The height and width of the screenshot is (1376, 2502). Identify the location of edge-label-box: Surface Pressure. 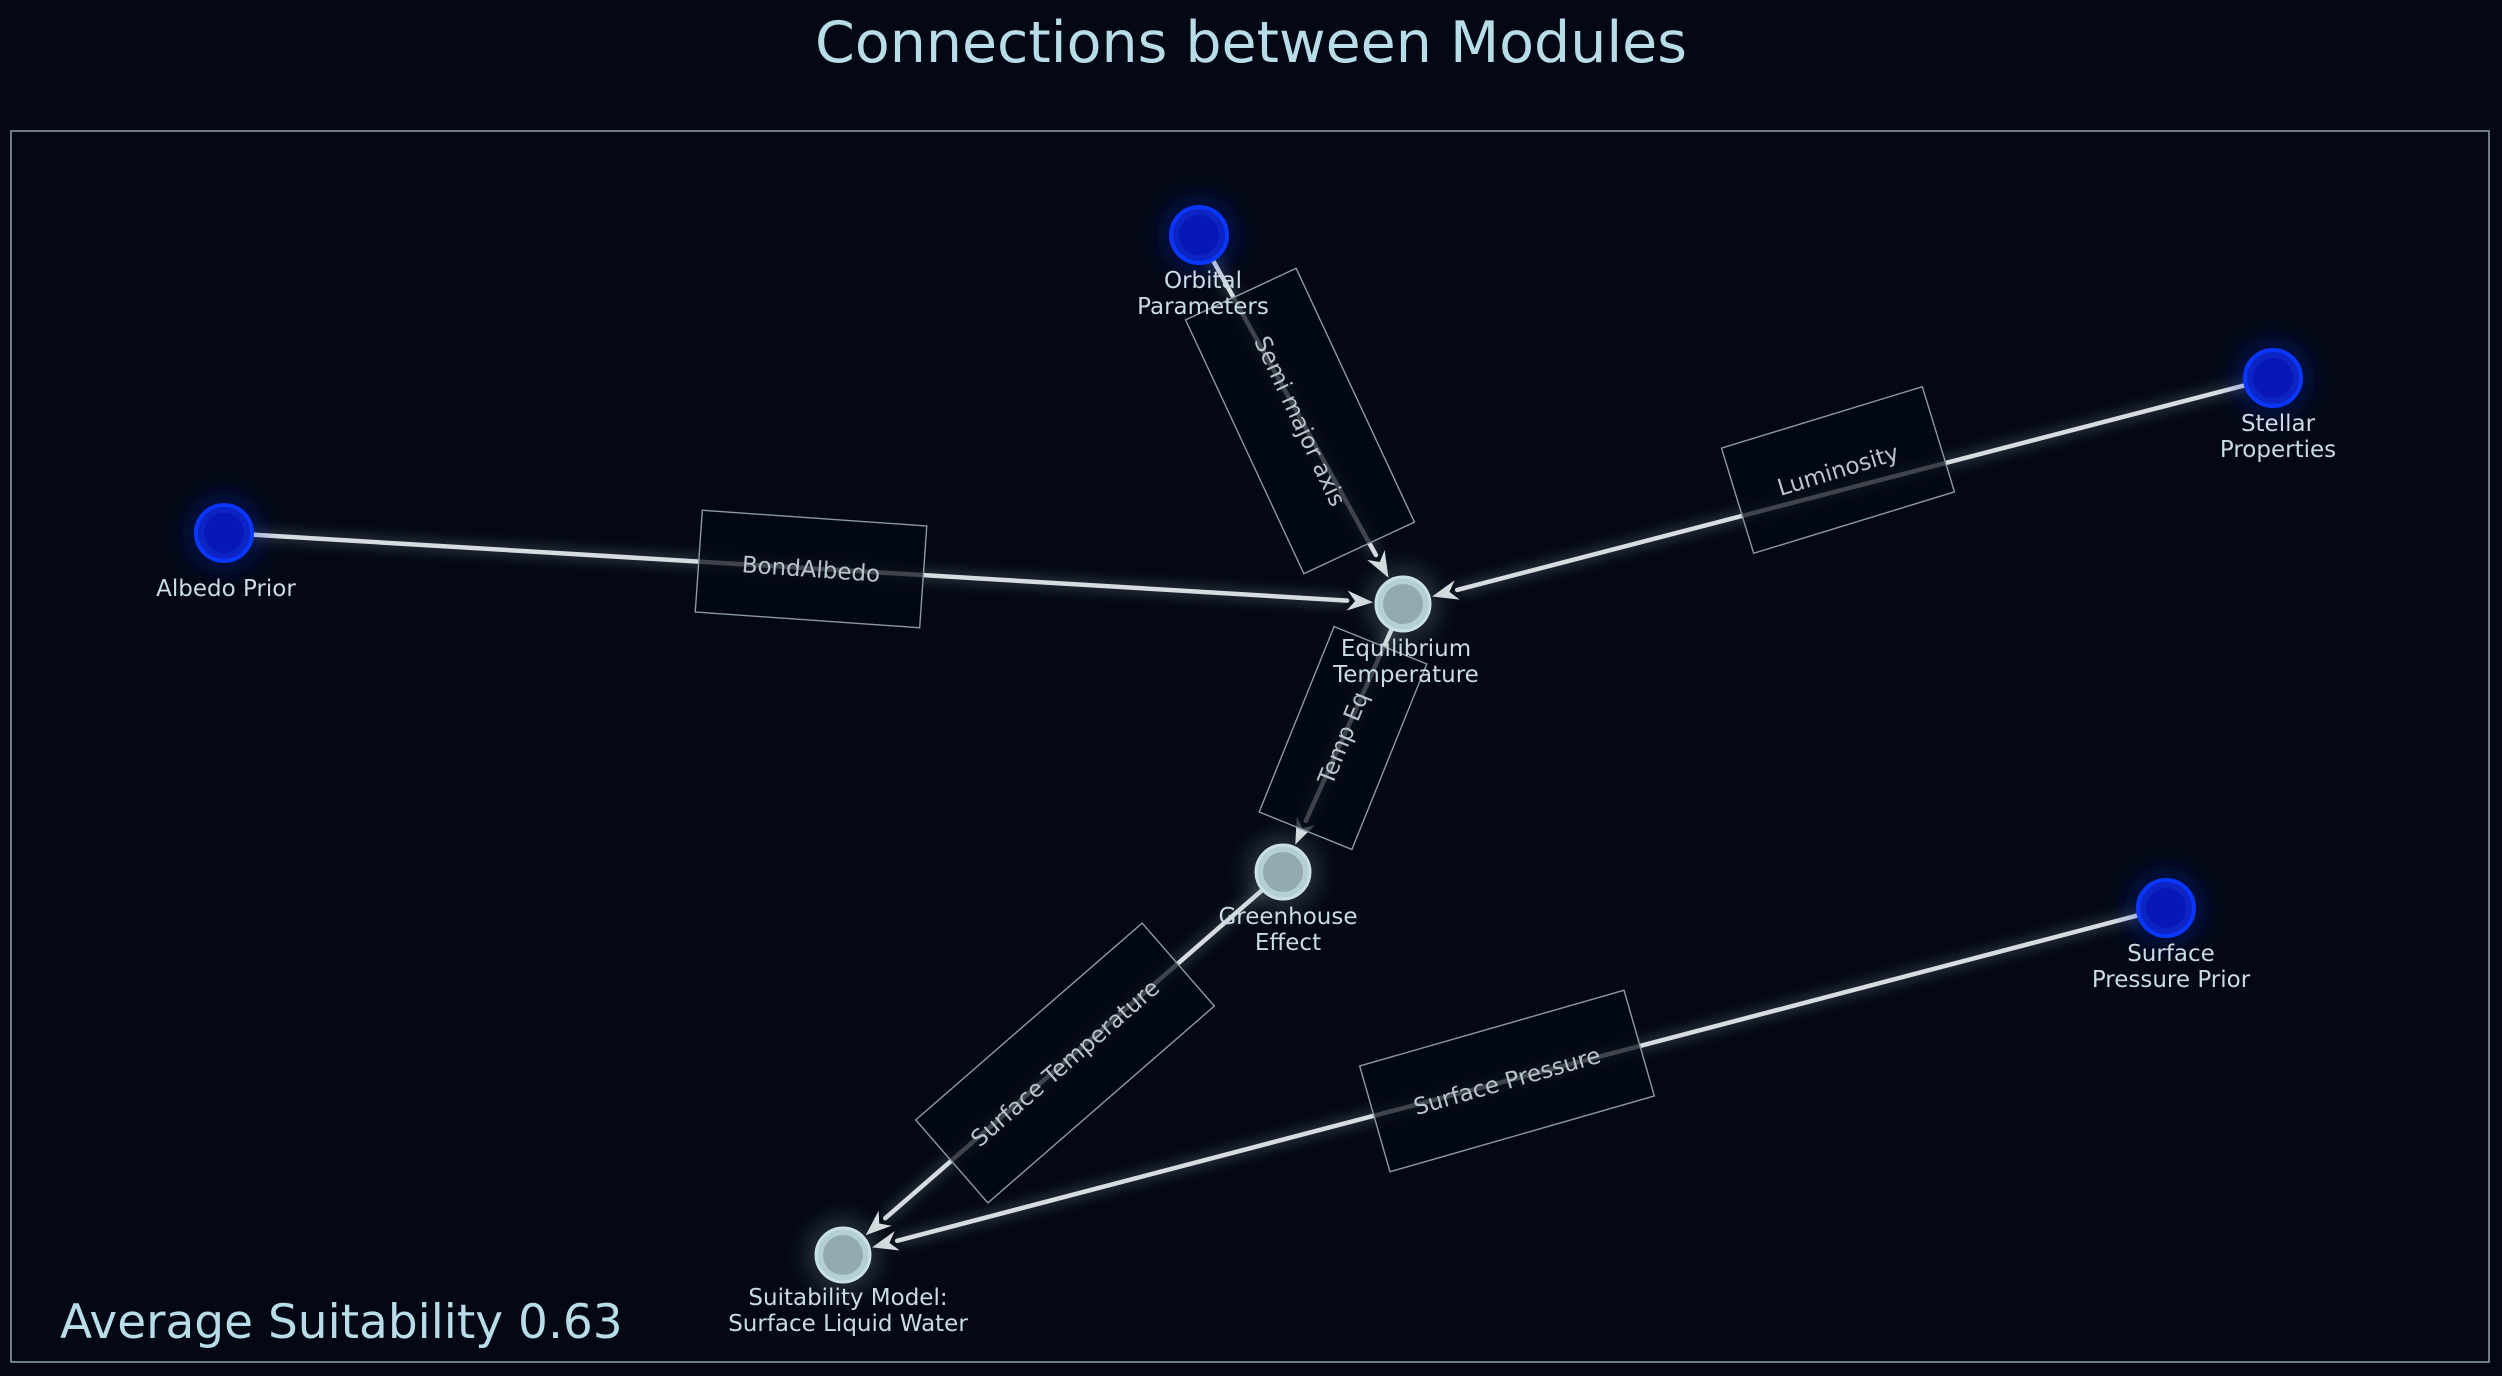
(1507, 1081).